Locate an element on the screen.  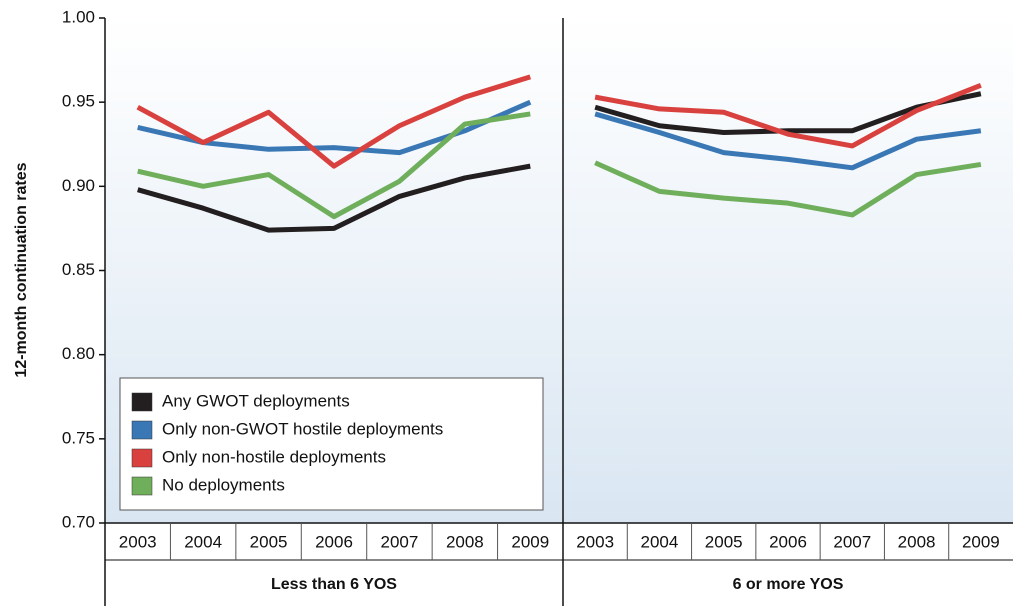
legend-label: No deployments is located at coordinates (223, 484).